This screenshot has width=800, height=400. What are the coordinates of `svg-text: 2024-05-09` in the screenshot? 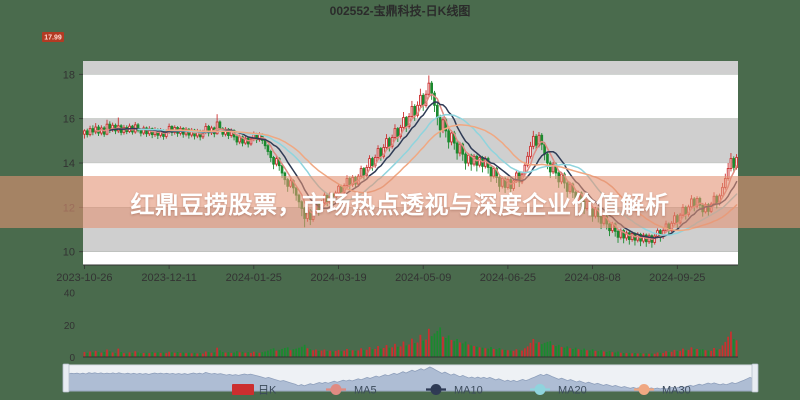 It's located at (423, 278).